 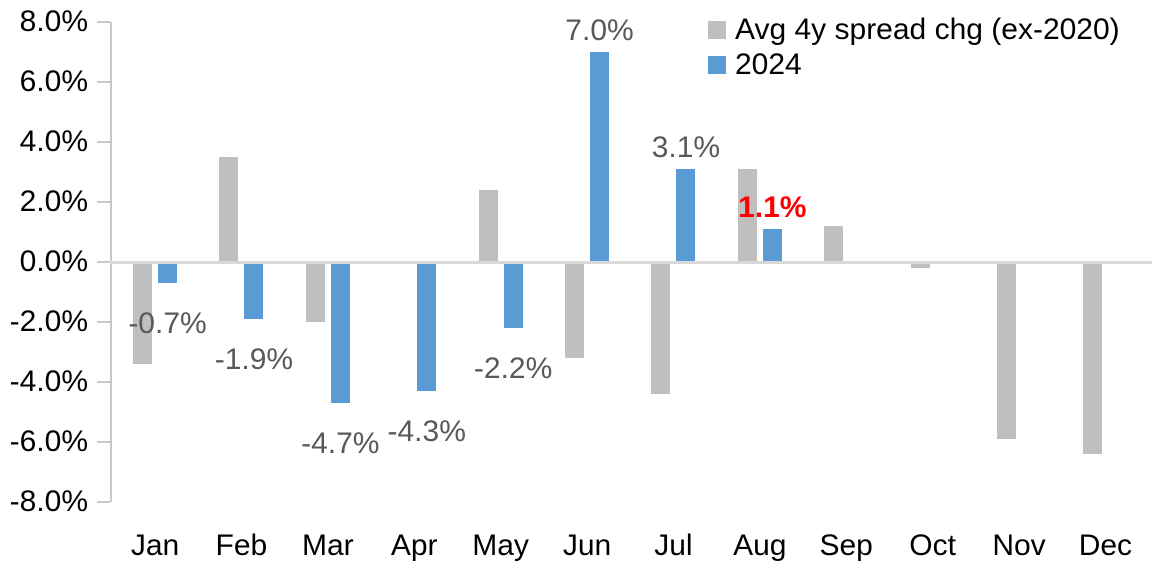 What do you see at coordinates (834, 244) in the screenshot?
I see `bar-avg-sep` at bounding box center [834, 244].